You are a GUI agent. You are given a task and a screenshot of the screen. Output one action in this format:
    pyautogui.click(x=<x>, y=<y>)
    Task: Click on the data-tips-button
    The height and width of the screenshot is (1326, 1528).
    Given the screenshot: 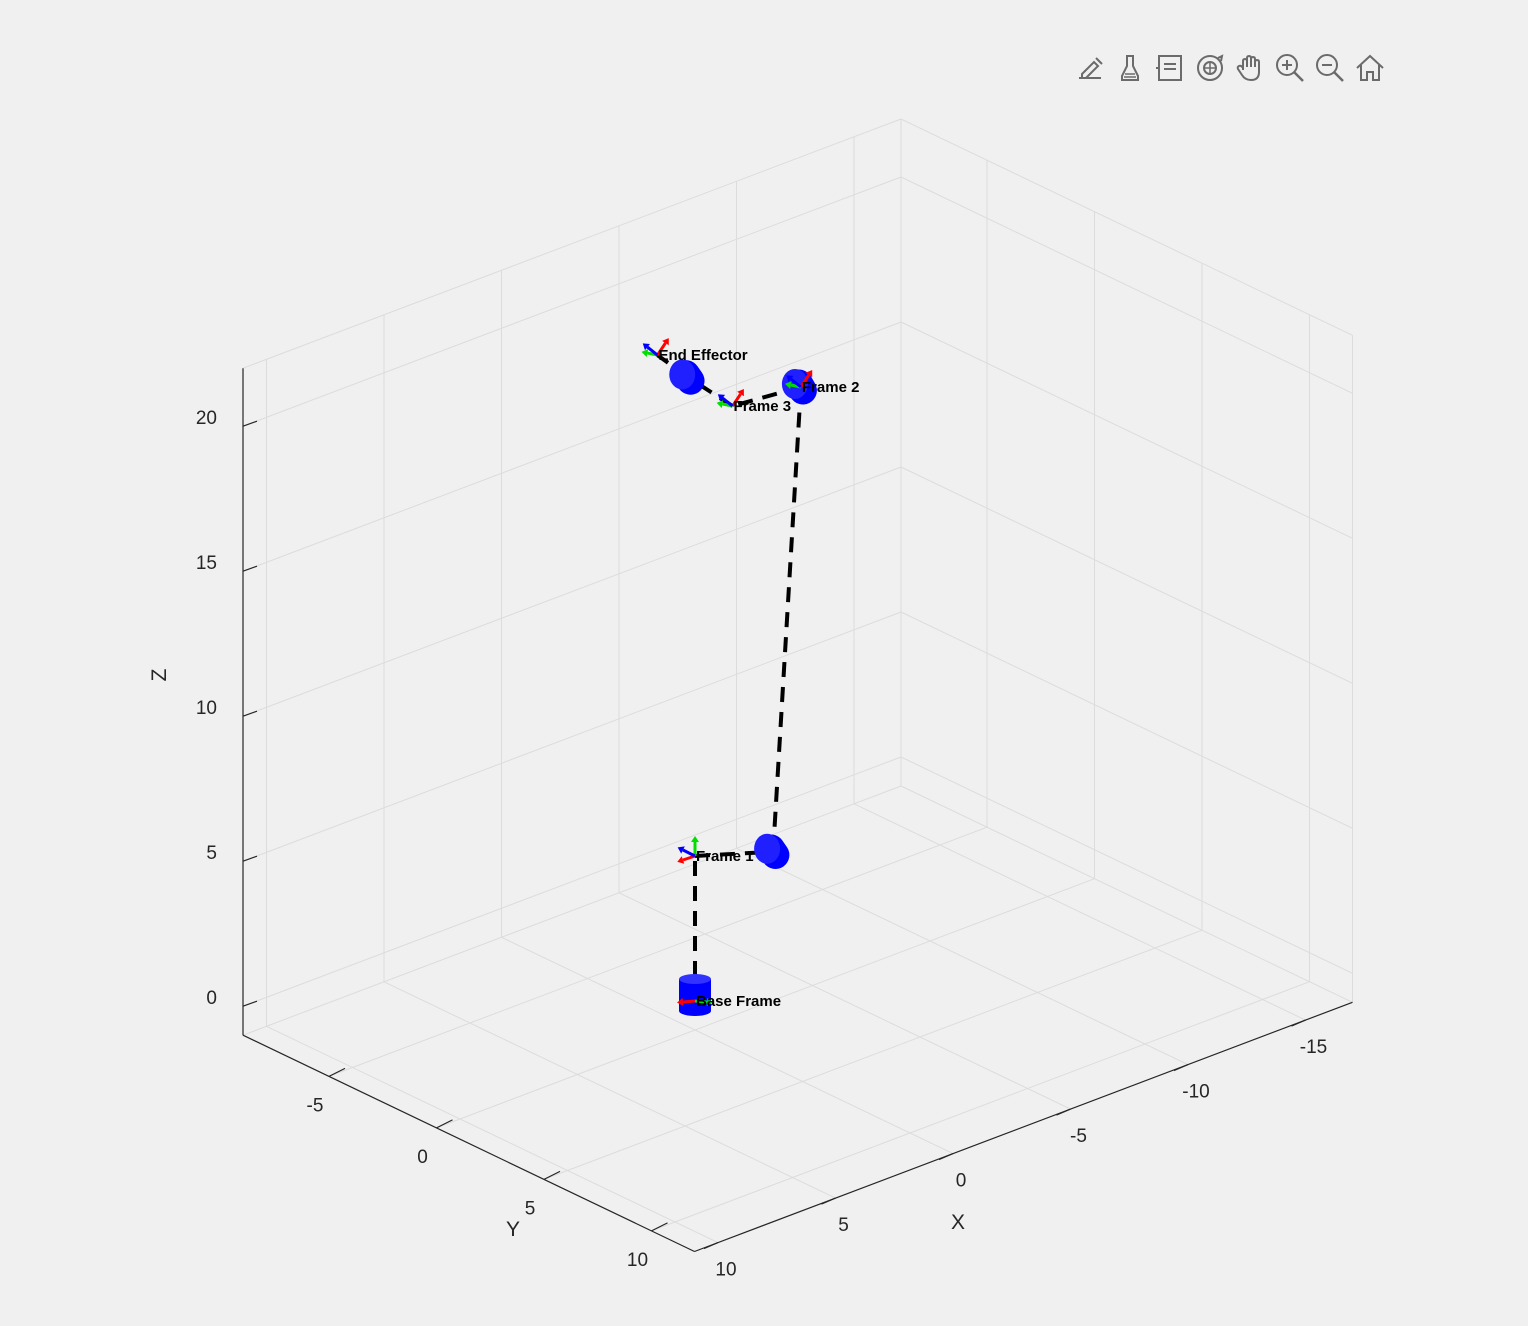 What is the action you would take?
    pyautogui.click(x=1170, y=68)
    